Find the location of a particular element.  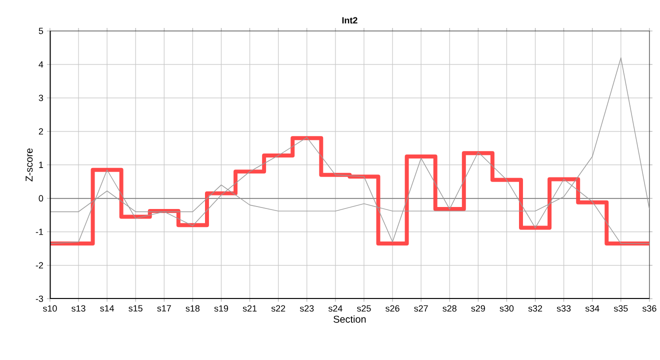

x-tick-label: s10 is located at coordinates (49, 308).